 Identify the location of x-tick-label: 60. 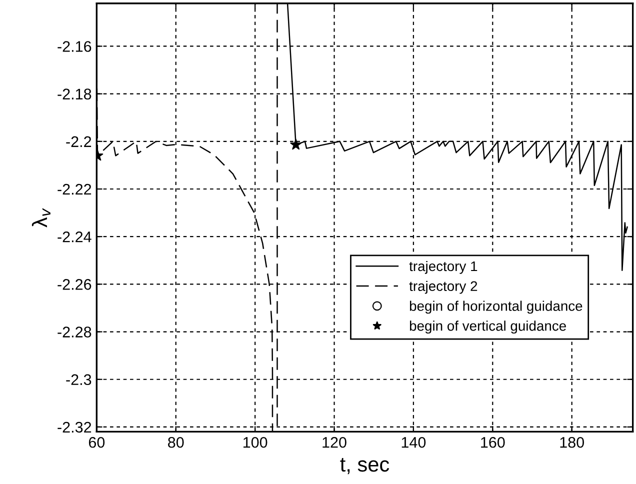
(96, 442).